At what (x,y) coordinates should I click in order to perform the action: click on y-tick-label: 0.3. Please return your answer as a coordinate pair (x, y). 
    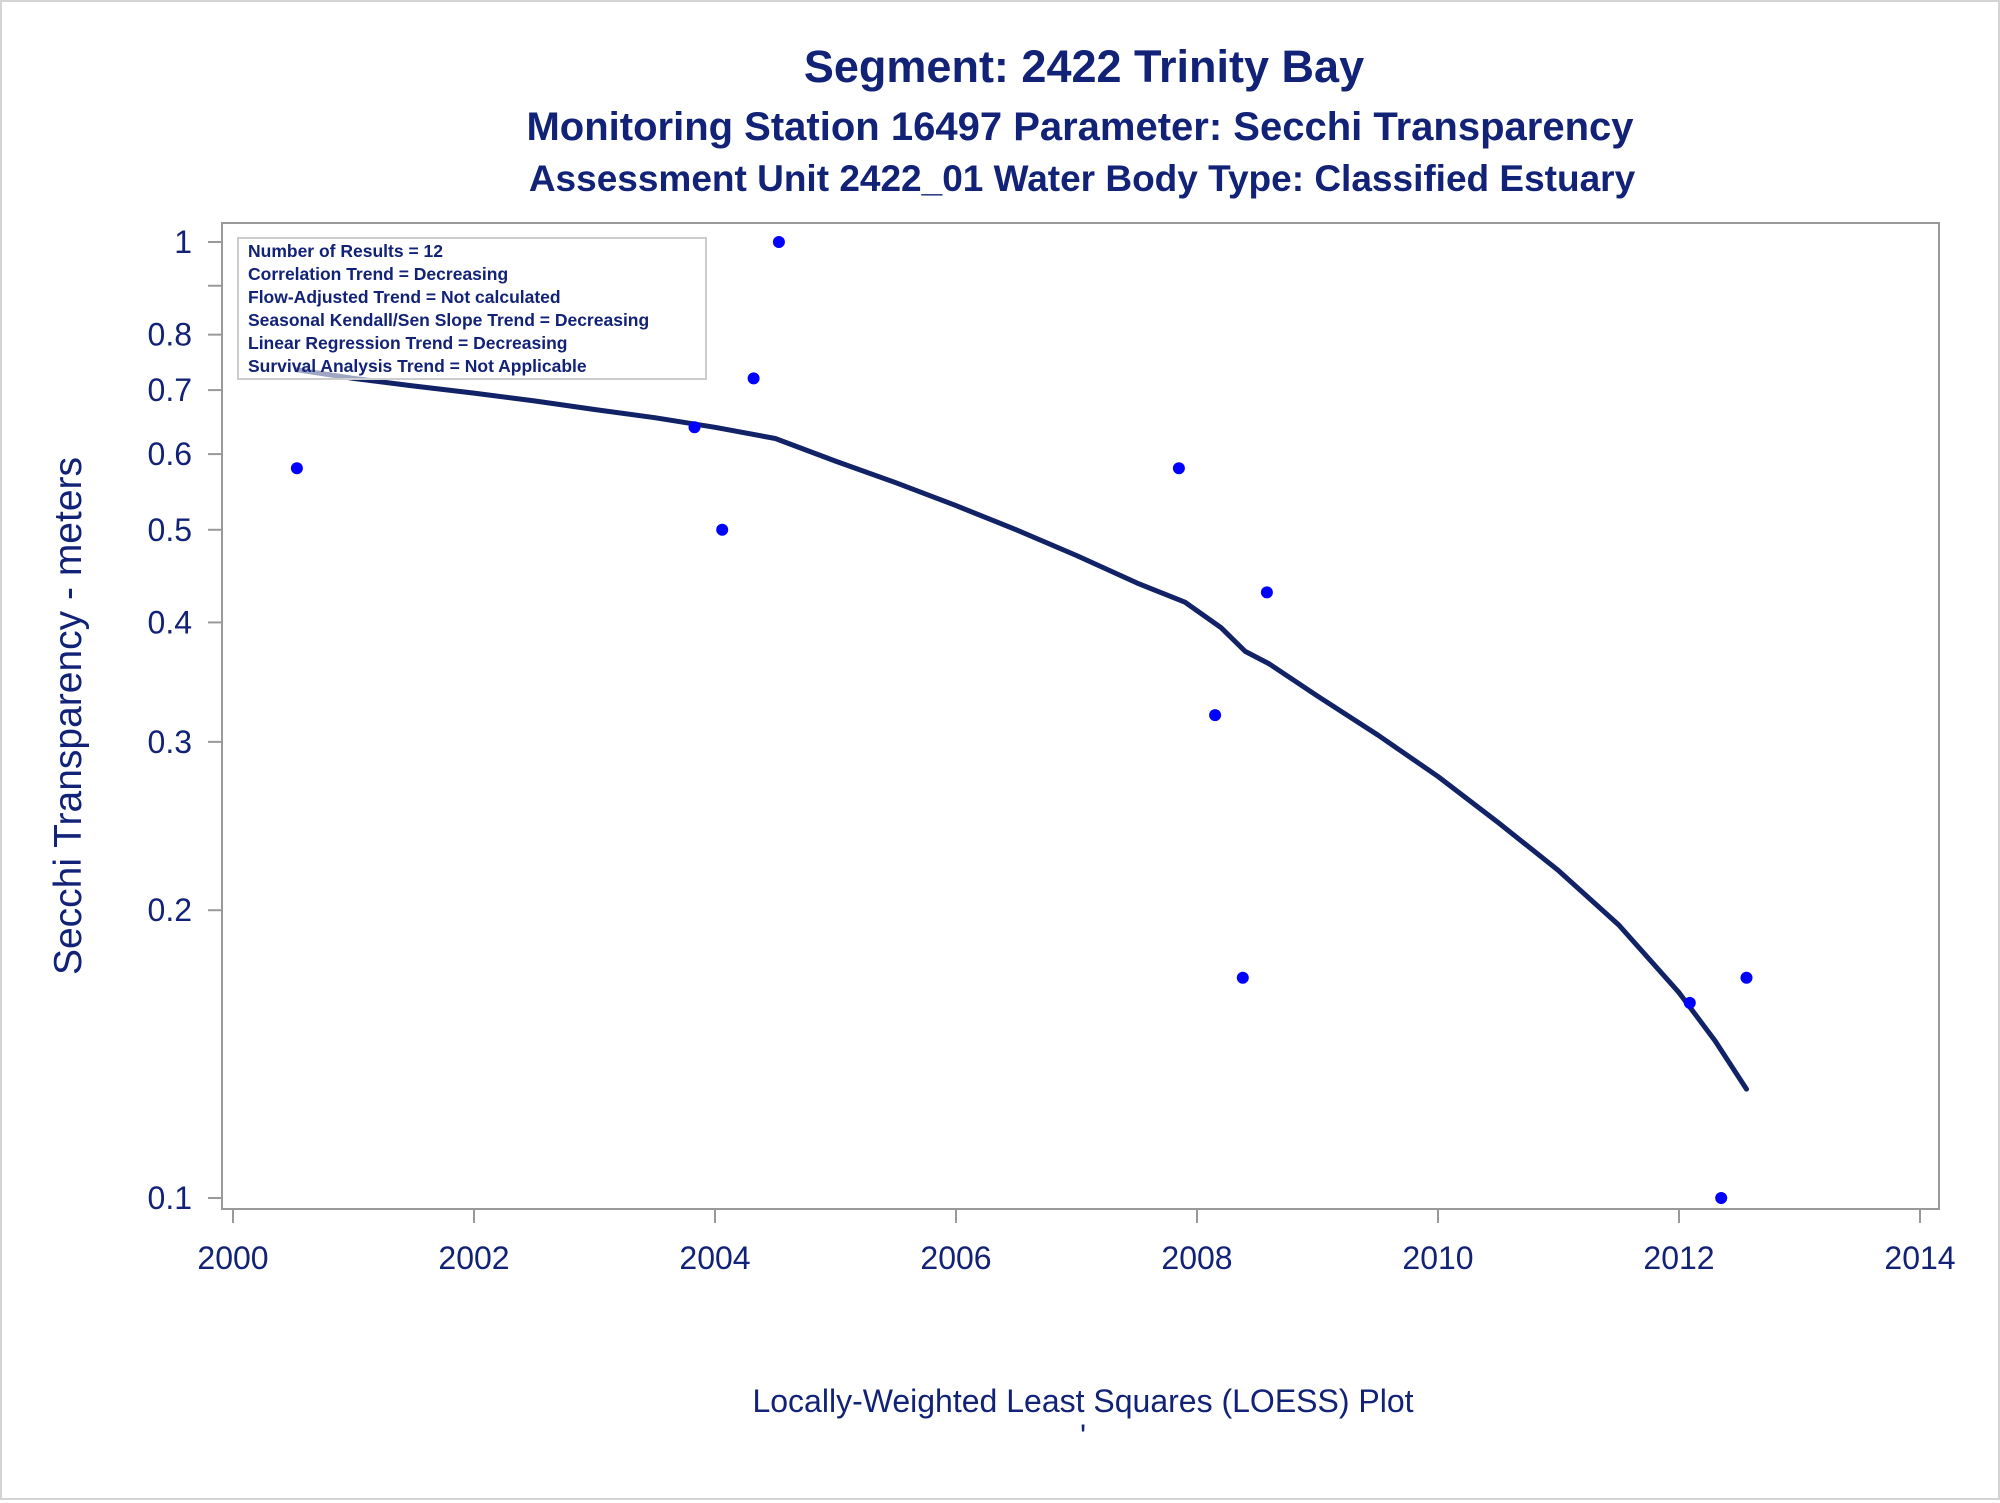
    Looking at the image, I should click on (170, 742).